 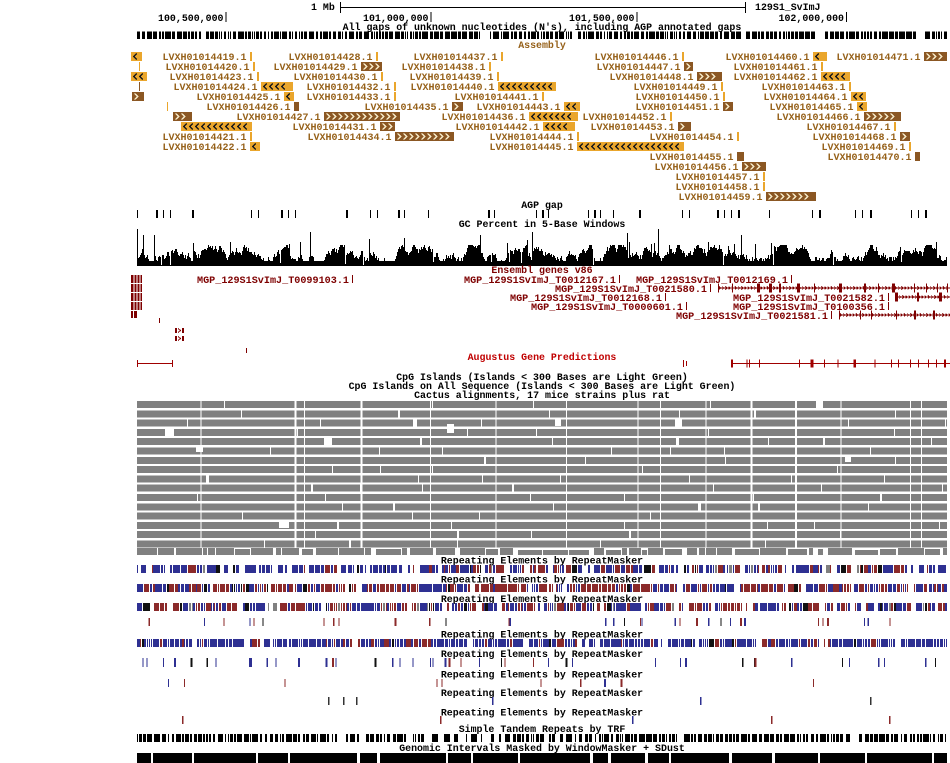 What do you see at coordinates (768, 58) in the screenshot?
I see `svg-text: LVXH01014460.1` at bounding box center [768, 58].